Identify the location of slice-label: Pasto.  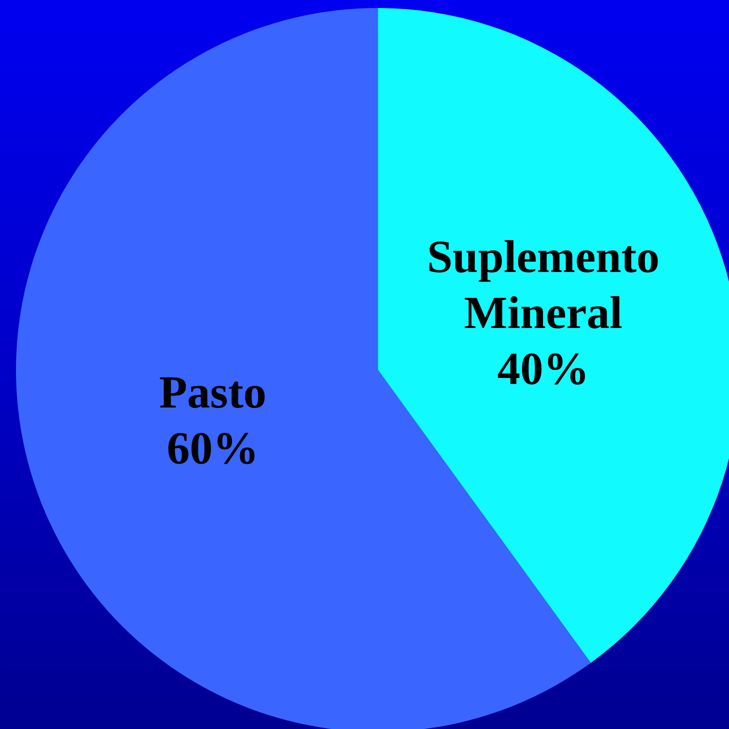
(212, 392).